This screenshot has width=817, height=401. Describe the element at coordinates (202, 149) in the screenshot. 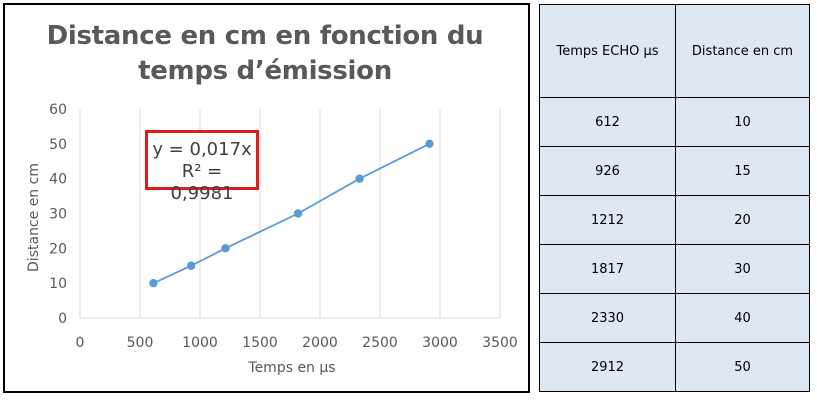

I see `trendline-equation: y = 0,017x` at that location.